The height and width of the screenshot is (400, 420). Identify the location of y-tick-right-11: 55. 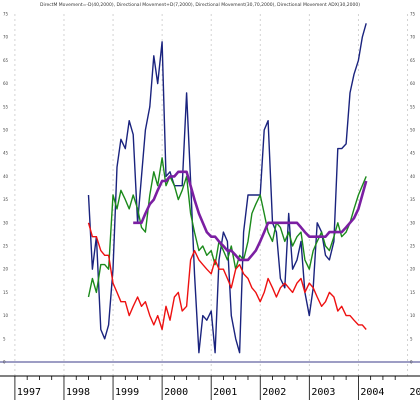
(413, 106).